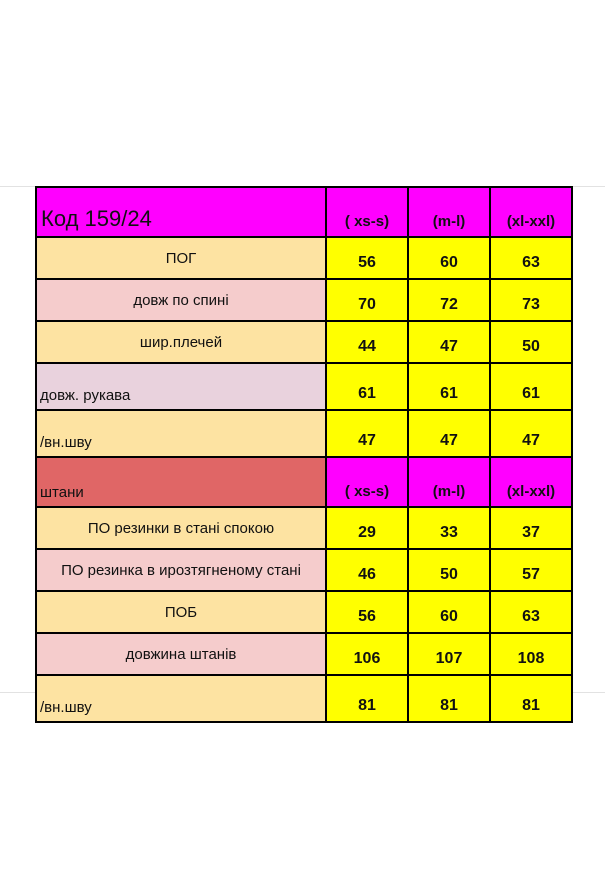  What do you see at coordinates (531, 300) in the screenshot?
I see `cell: 73` at bounding box center [531, 300].